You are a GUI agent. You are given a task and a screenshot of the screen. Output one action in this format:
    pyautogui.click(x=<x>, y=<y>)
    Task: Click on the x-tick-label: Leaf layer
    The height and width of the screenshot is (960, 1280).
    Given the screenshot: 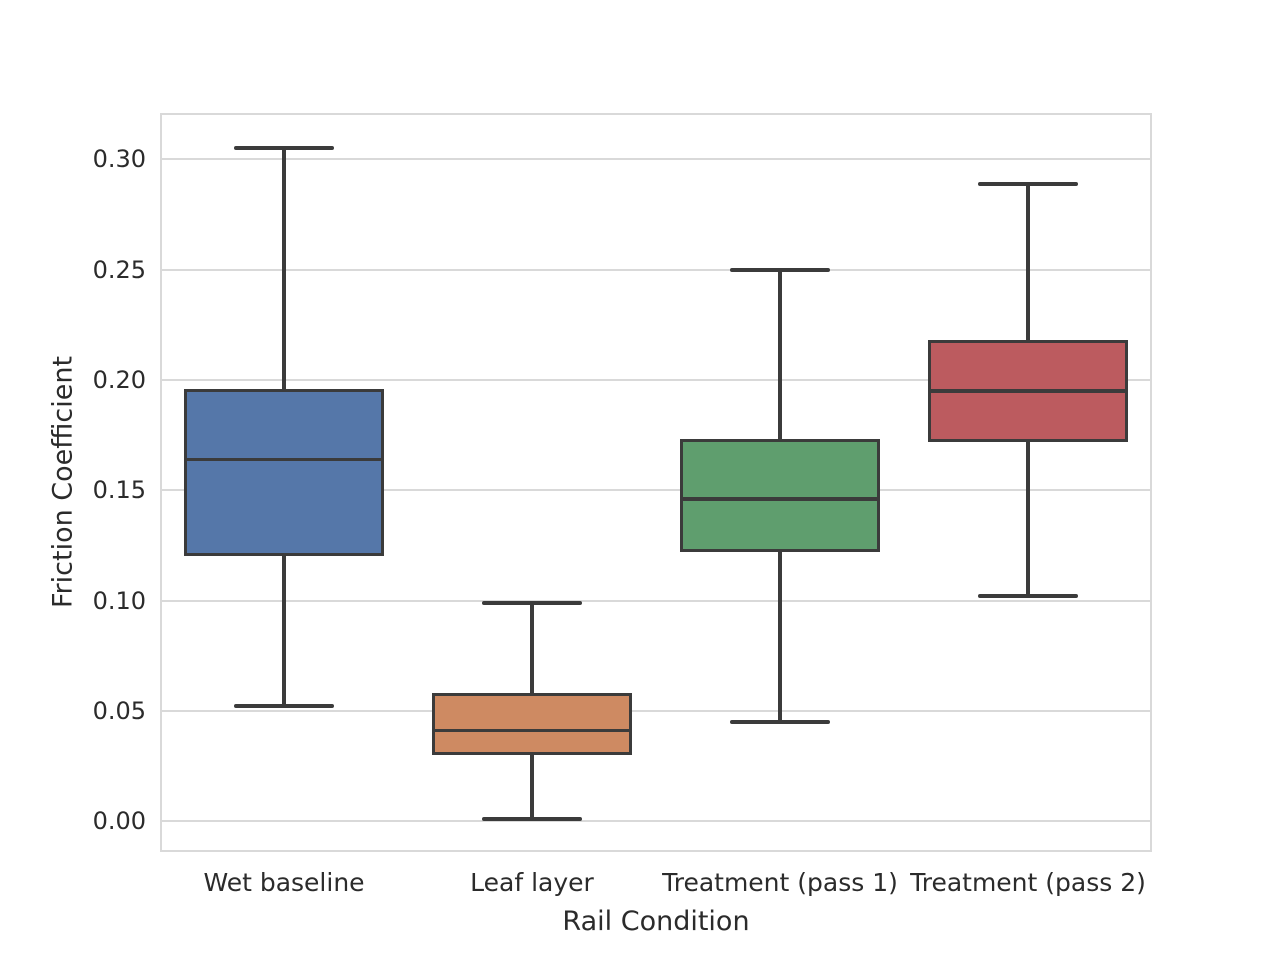 What is the action you would take?
    pyautogui.click(x=532, y=882)
    